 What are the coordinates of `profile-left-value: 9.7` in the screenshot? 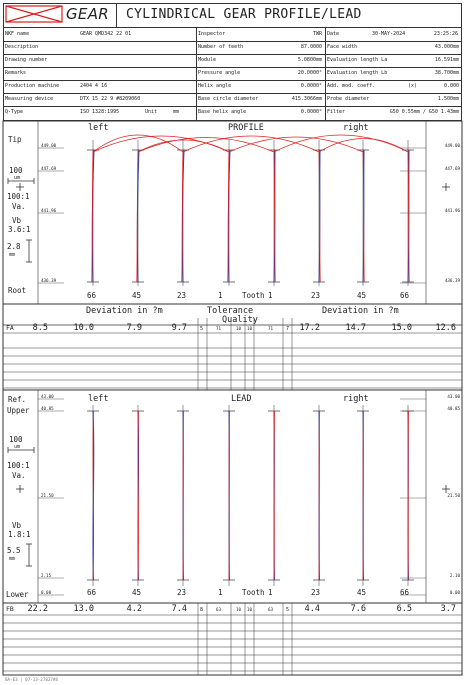 It's located at (179, 328).